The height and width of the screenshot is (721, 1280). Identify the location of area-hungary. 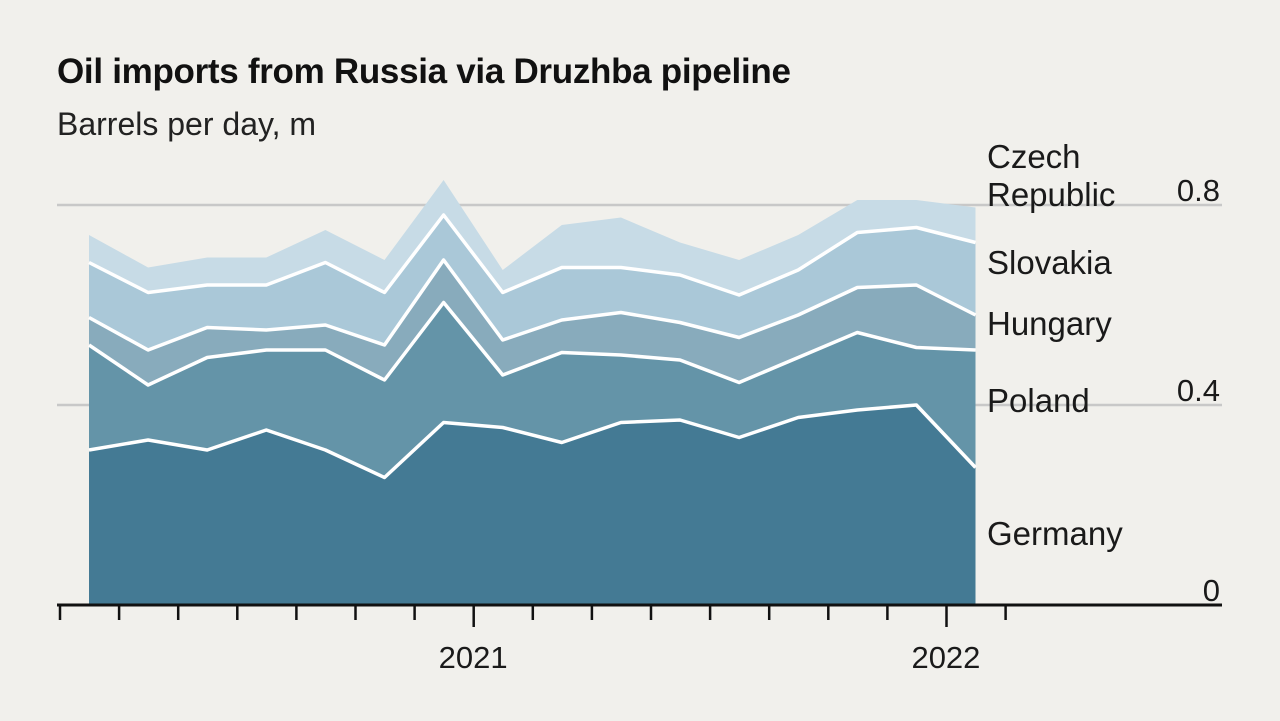
(532, 322).